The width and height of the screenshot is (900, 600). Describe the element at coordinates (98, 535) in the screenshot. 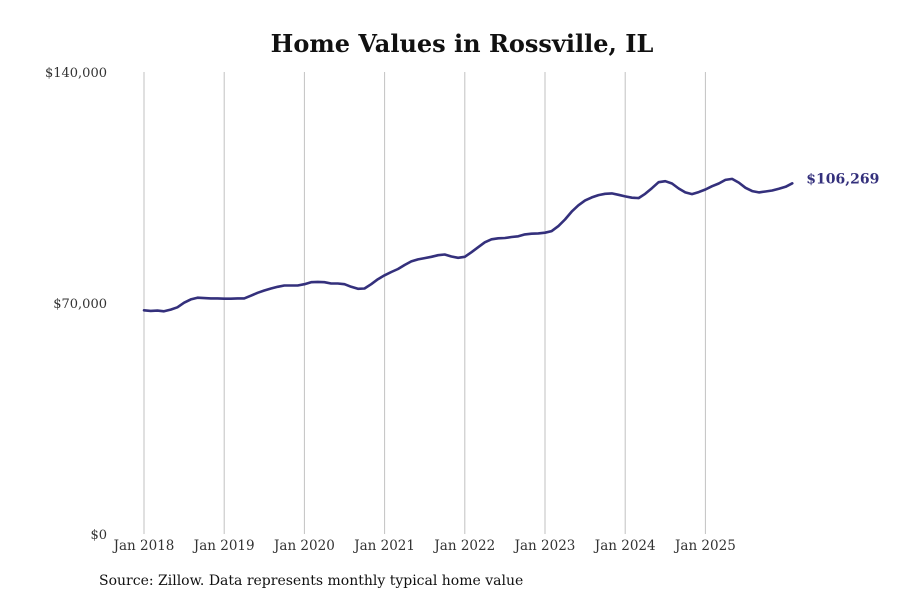

I see `y-tick-label: $0` at that location.